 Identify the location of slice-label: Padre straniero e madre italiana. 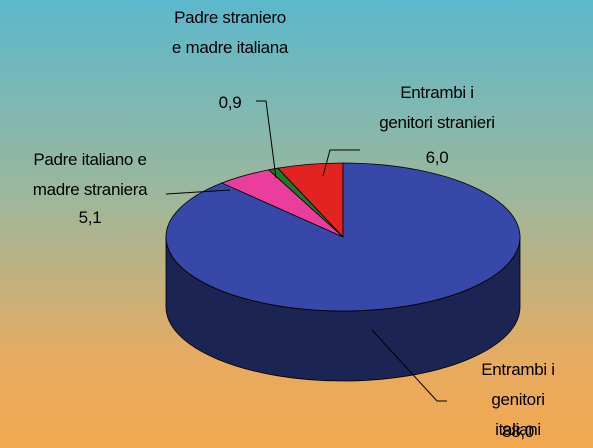
(230, 32).